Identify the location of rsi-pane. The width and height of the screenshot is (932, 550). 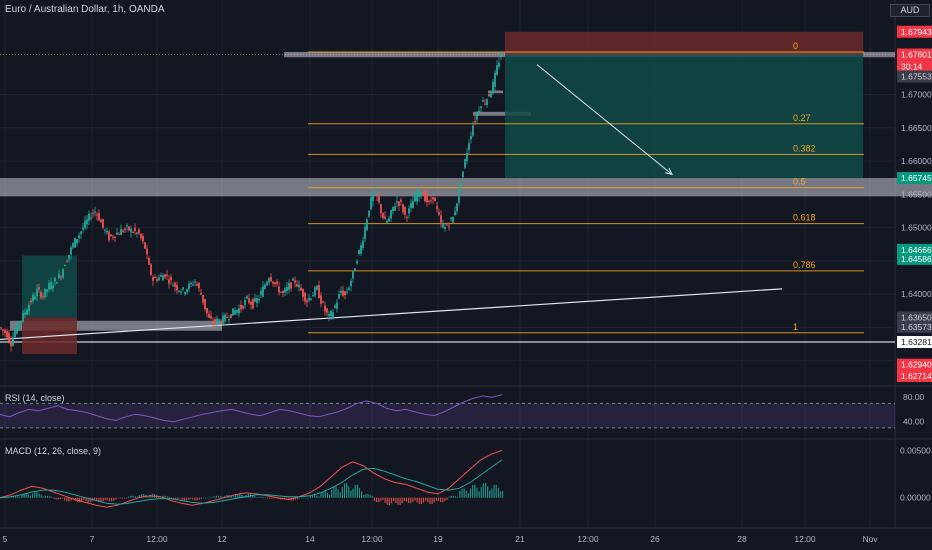
(447, 411).